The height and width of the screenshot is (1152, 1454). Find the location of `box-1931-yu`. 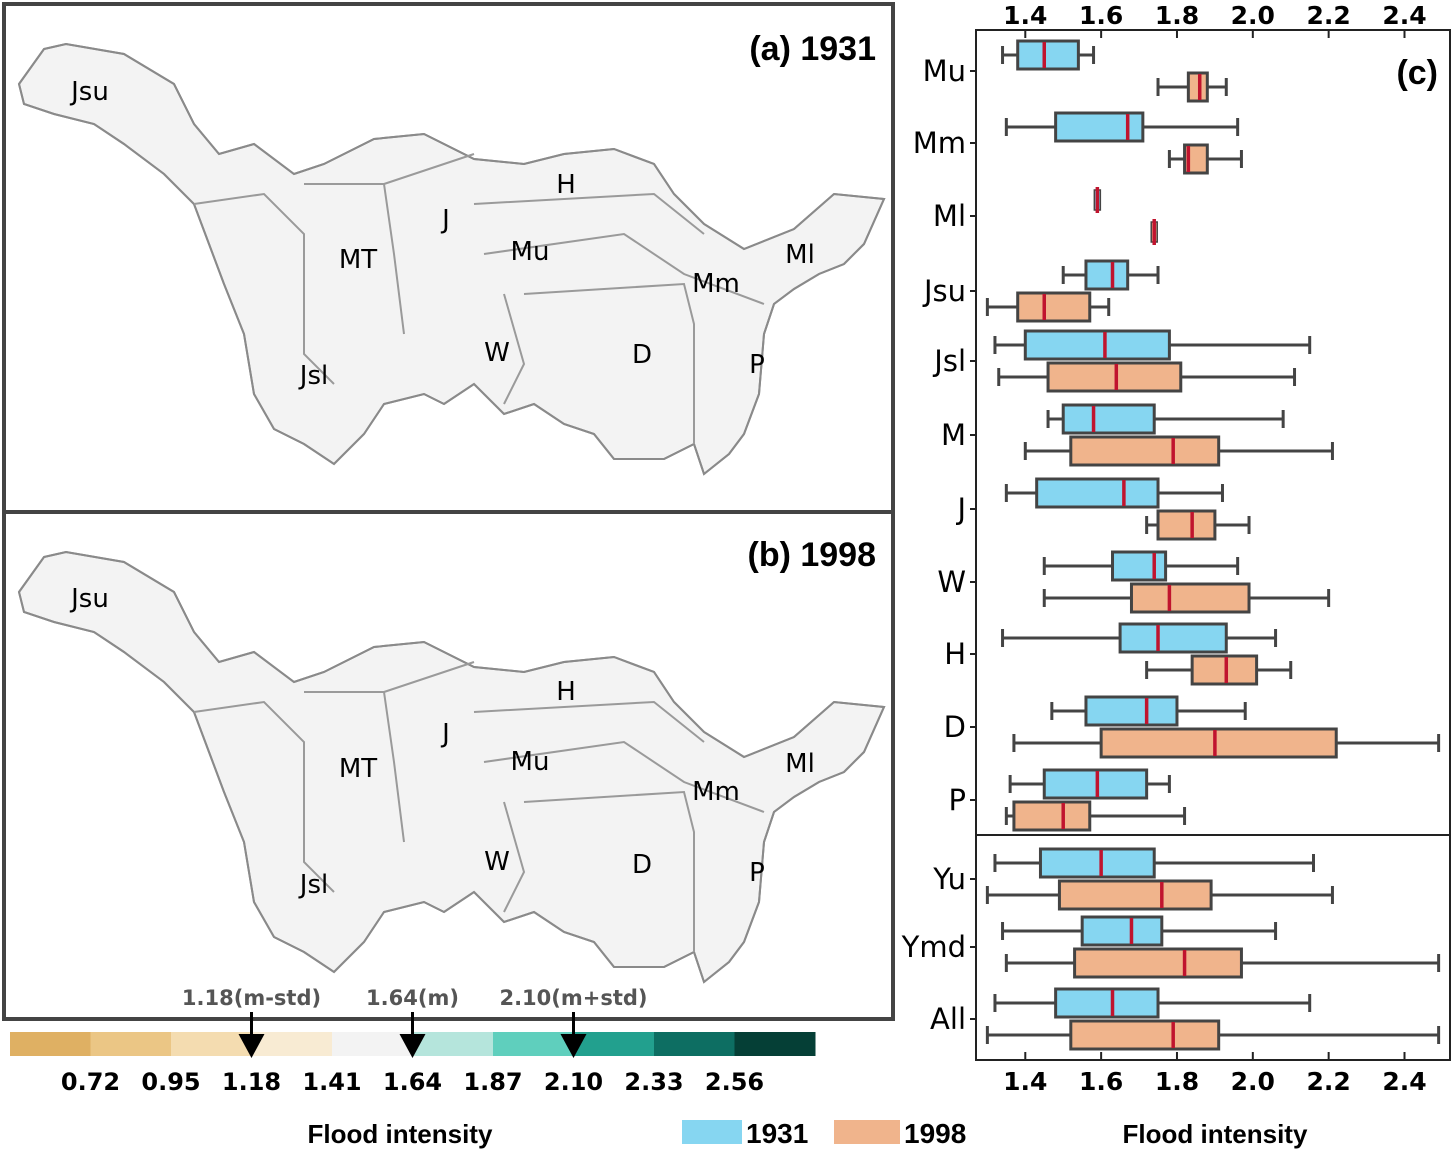

box-1931-yu is located at coordinates (1154, 863).